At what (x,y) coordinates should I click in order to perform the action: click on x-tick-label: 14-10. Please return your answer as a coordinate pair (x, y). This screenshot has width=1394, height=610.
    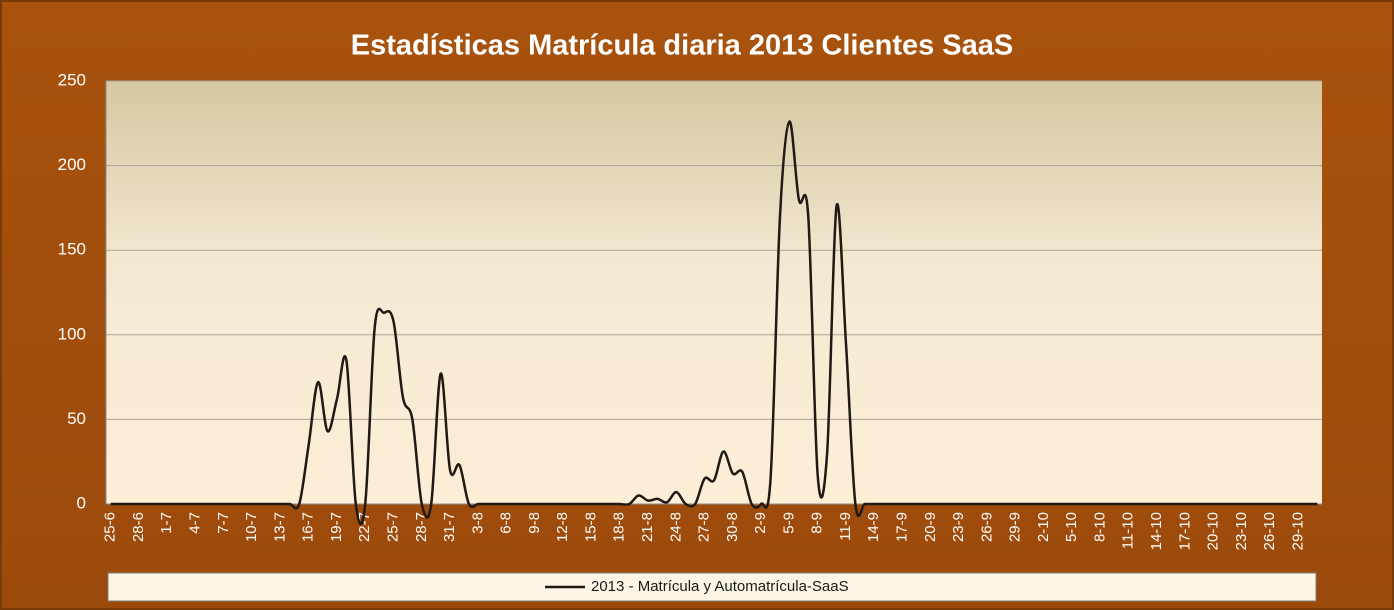
    Looking at the image, I should click on (1156, 531).